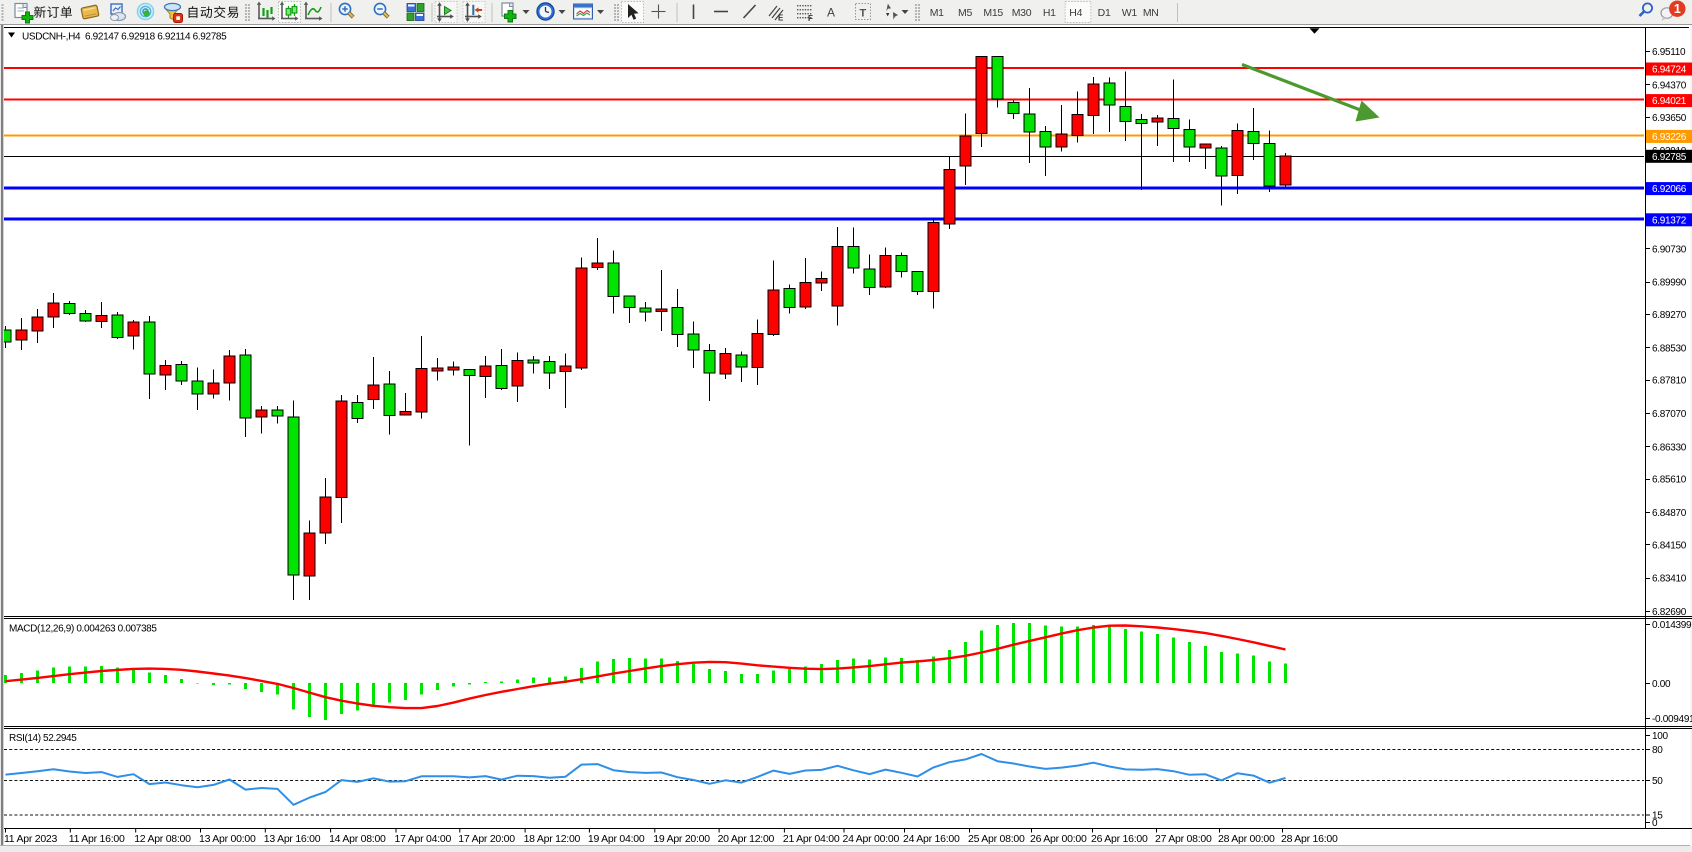 The width and height of the screenshot is (1692, 852). What do you see at coordinates (681, 839) in the screenshot?
I see `svg-text: 19 Apr 20:00` at bounding box center [681, 839].